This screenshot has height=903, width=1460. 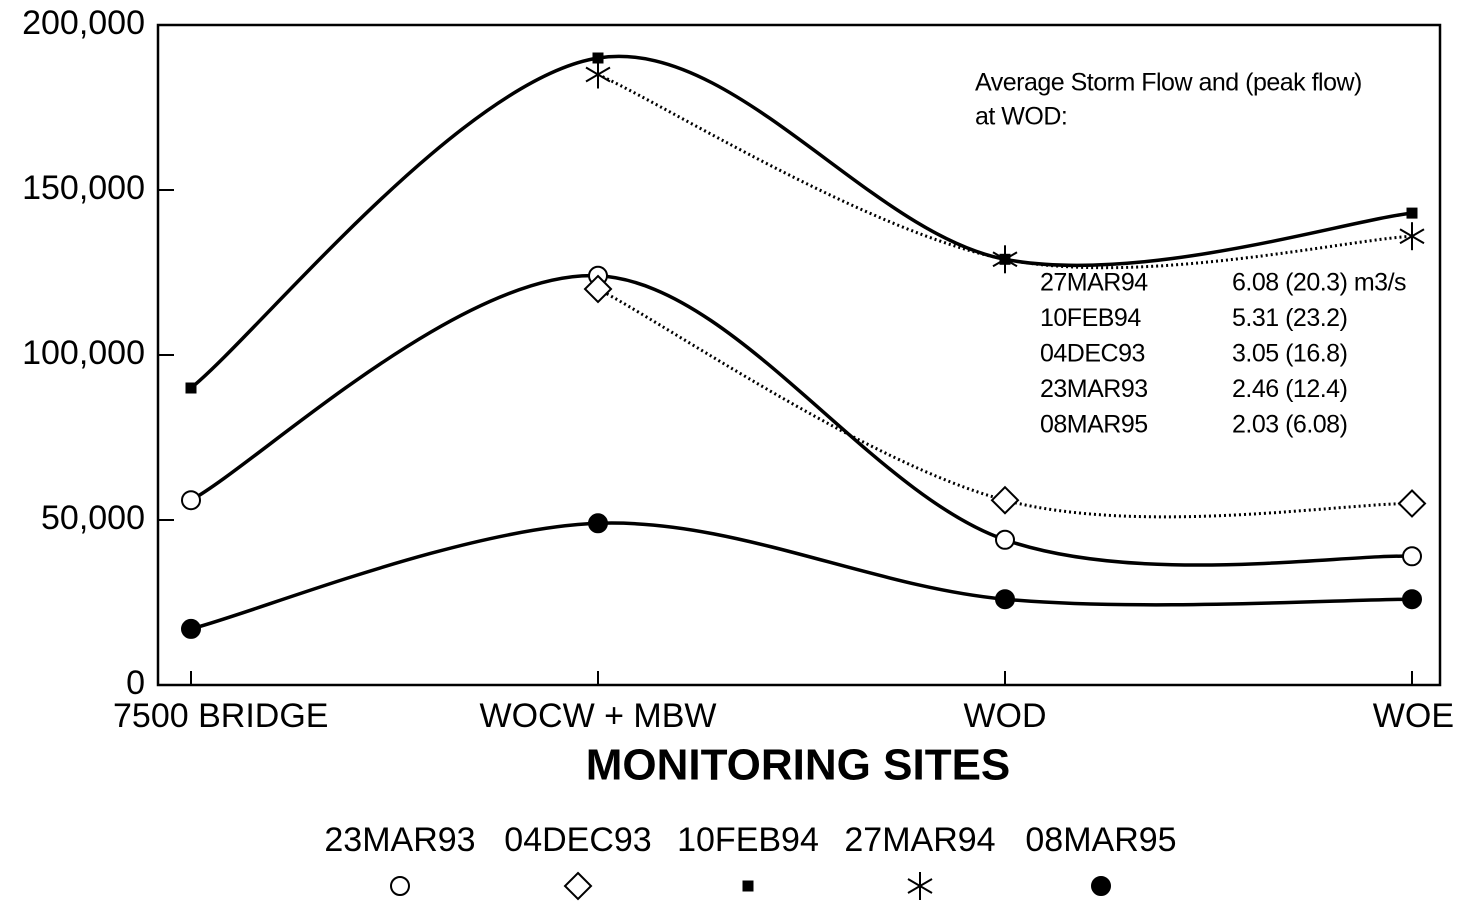 What do you see at coordinates (1319, 283) in the screenshot?
I see `annotation-cell: 6.08 (20.3) m3/s` at bounding box center [1319, 283].